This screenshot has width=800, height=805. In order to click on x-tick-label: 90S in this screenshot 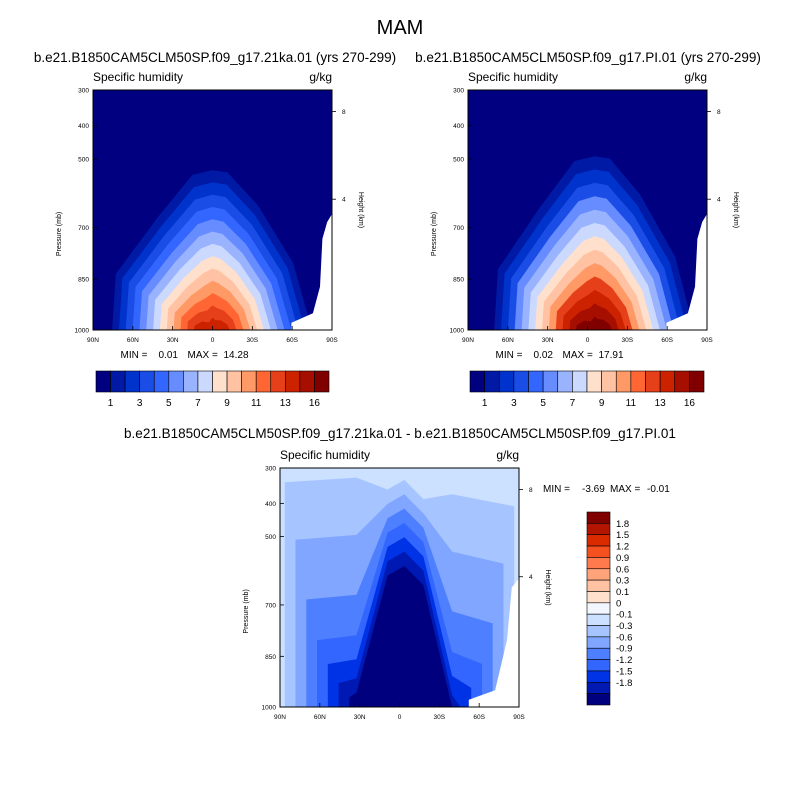, I will do `click(519, 717)`.